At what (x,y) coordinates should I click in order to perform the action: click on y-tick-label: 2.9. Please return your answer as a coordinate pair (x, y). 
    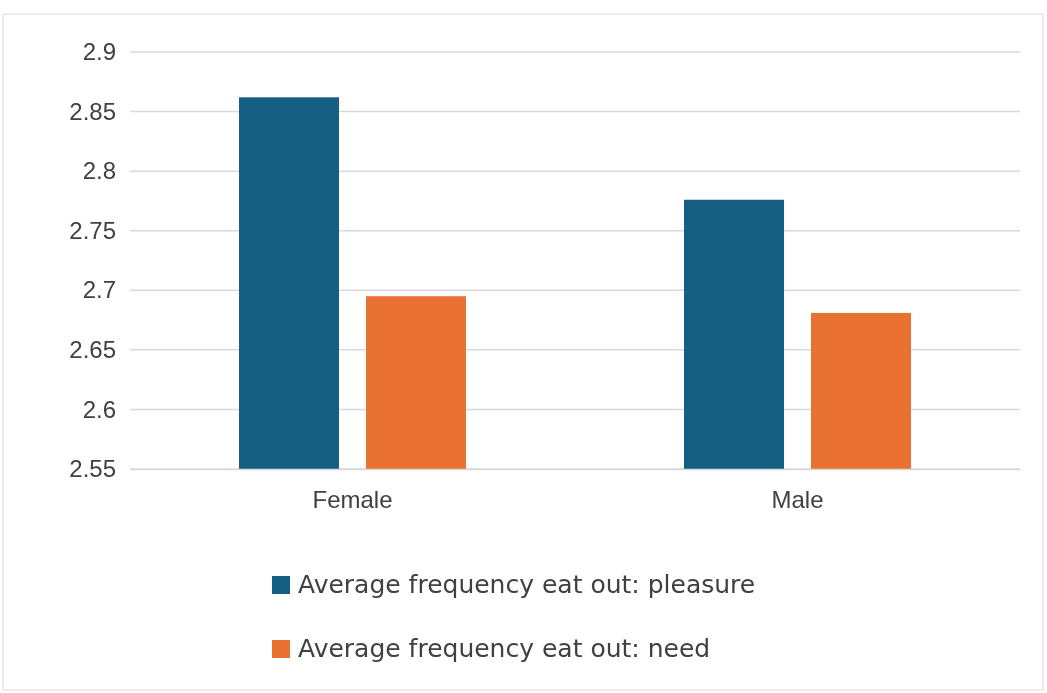
    Looking at the image, I should click on (99, 52).